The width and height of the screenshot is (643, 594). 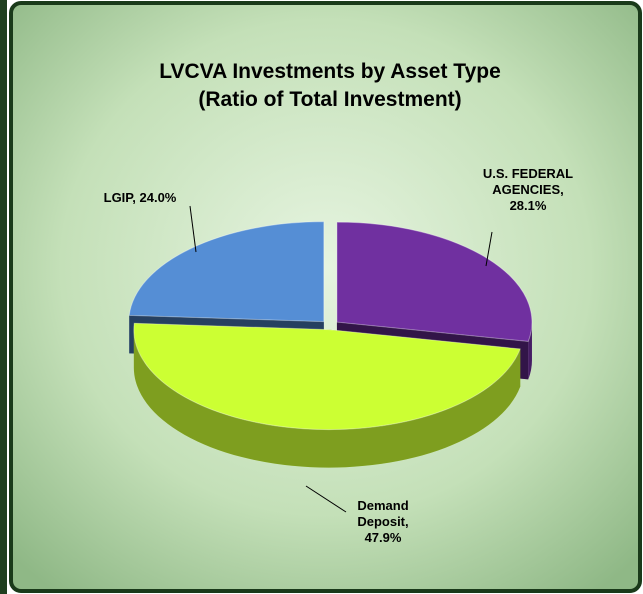 I want to click on data-label: U.S. FEDERAL AGENCIES, 28.1%, so click(x=528, y=189).